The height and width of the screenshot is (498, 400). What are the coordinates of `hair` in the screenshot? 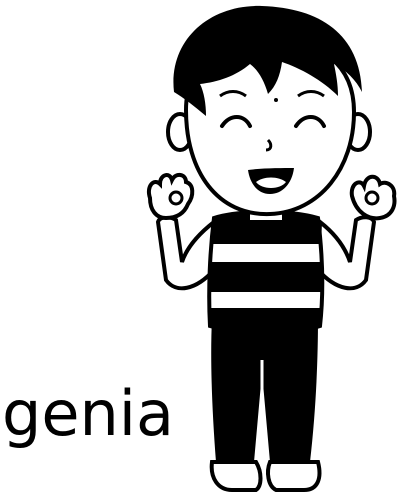 It's located at (267, 60).